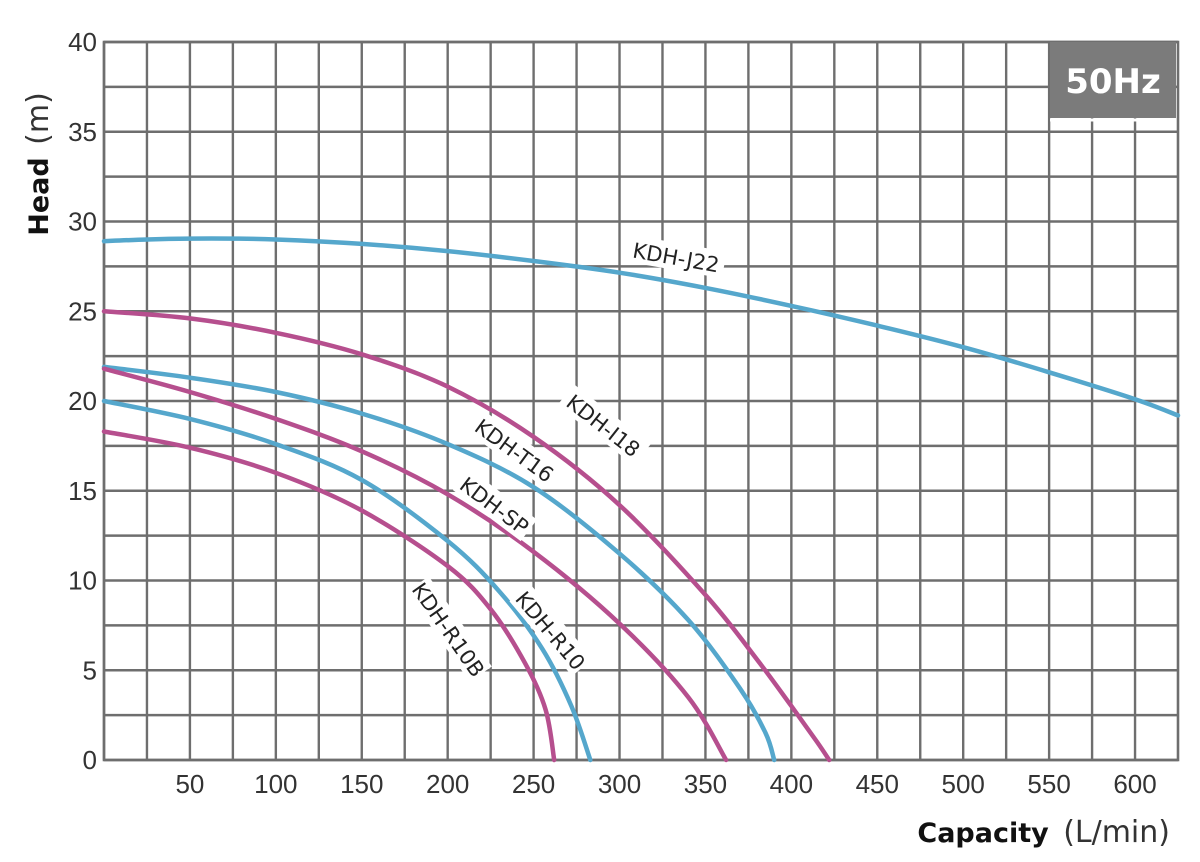 The width and height of the screenshot is (1200, 862). Describe the element at coordinates (82, 311) in the screenshot. I see `y-tick-label: 25` at that location.